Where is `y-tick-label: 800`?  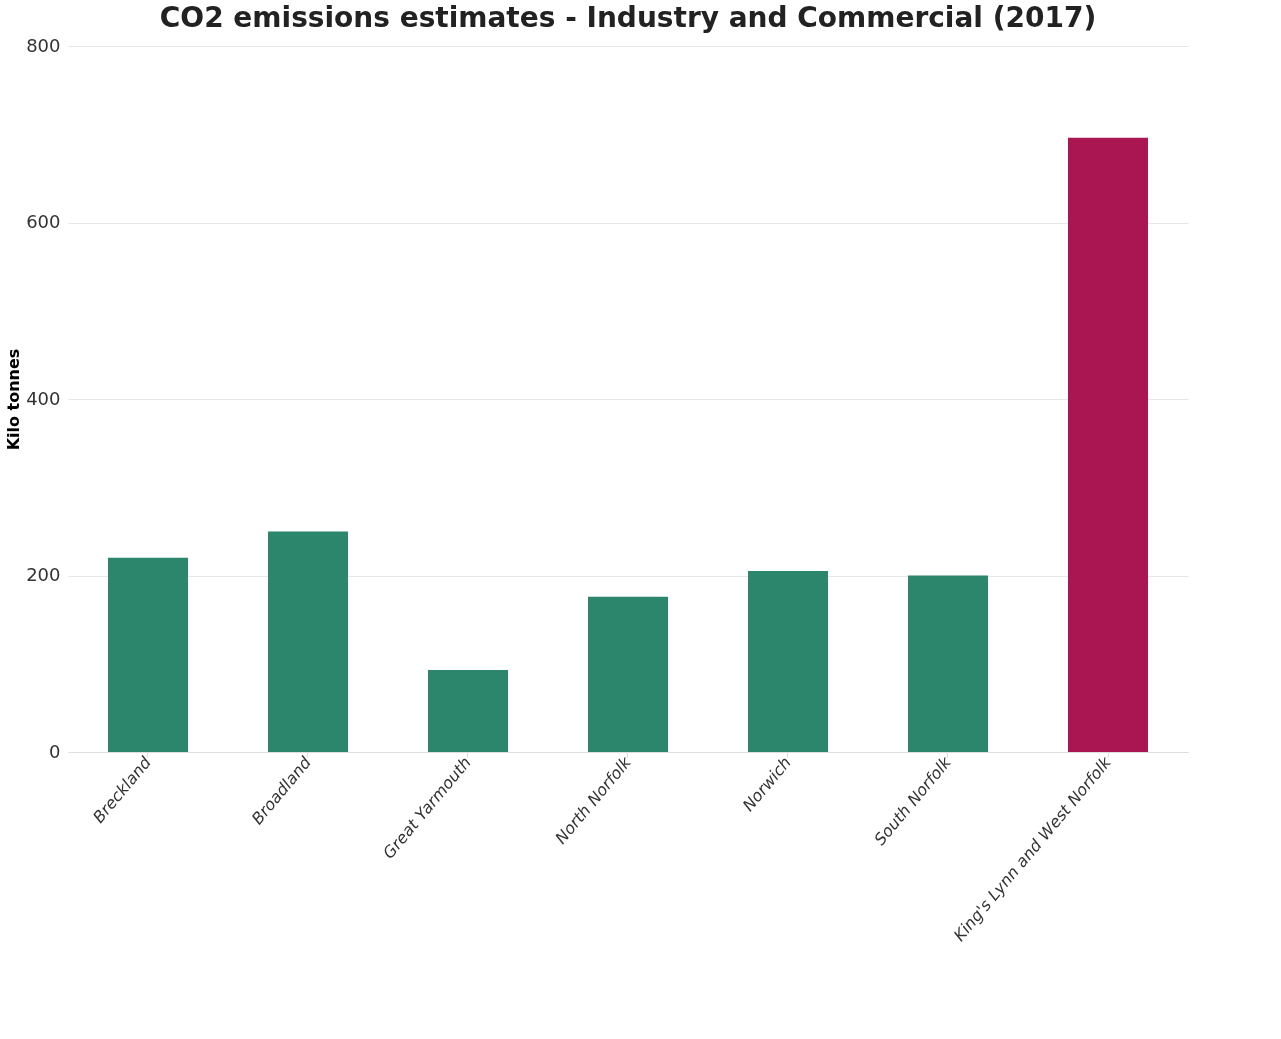 y-tick-label: 800 is located at coordinates (43, 45).